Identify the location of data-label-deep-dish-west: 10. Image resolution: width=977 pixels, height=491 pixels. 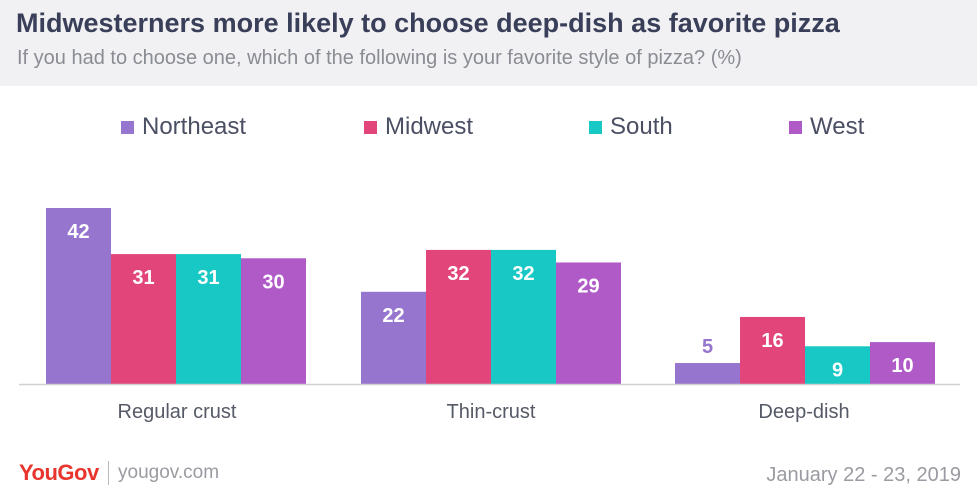
(902, 366).